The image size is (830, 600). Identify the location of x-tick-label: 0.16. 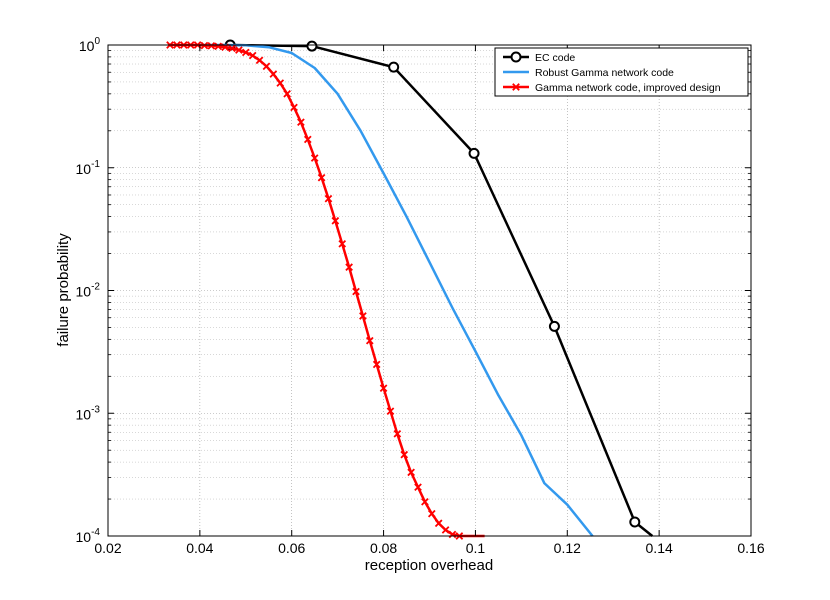
(750, 548).